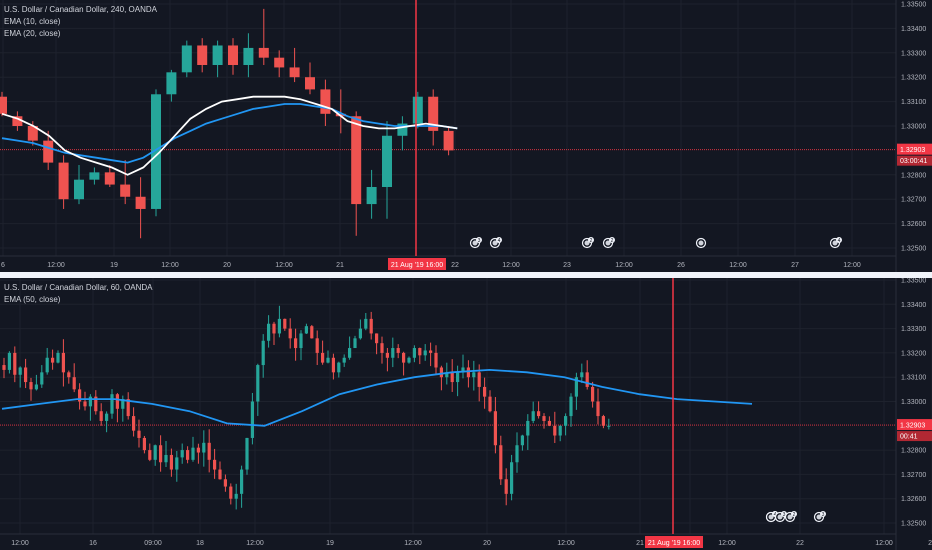 This screenshot has height=550, width=932. I want to click on time-axis-label: 16, so click(93, 543).